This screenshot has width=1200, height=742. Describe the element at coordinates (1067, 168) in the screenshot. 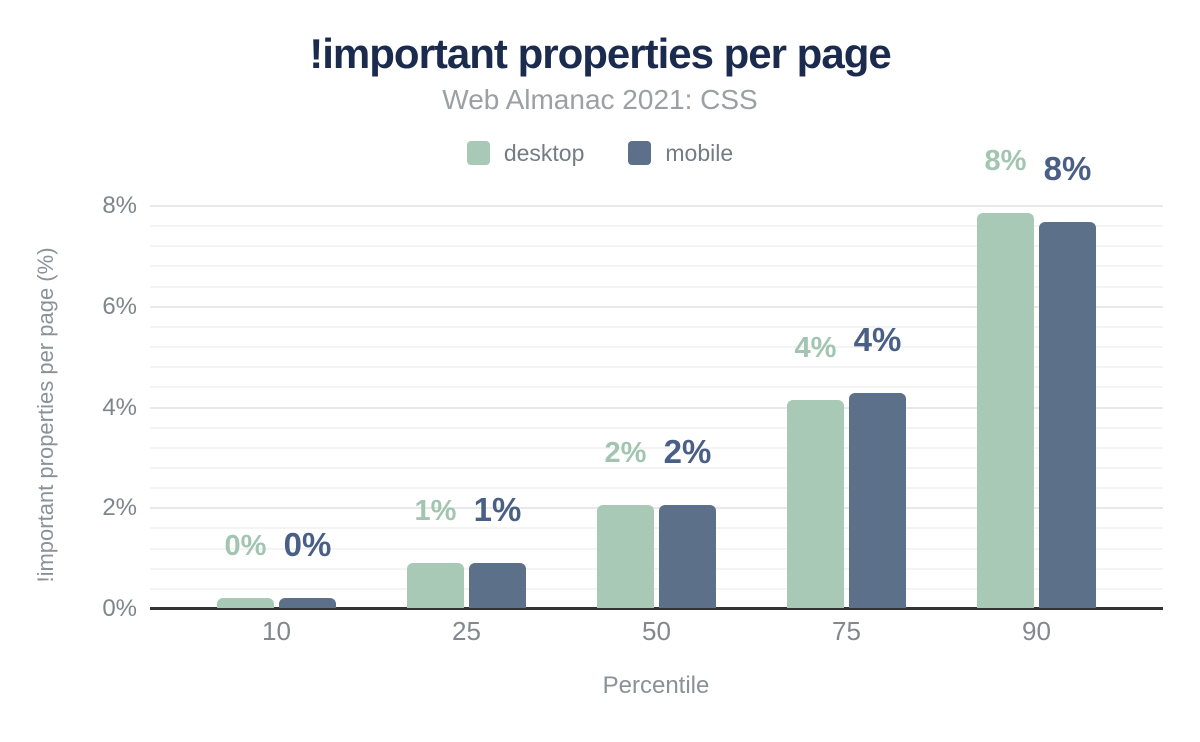

I see `value-label-mobile-p90: 8%` at that location.